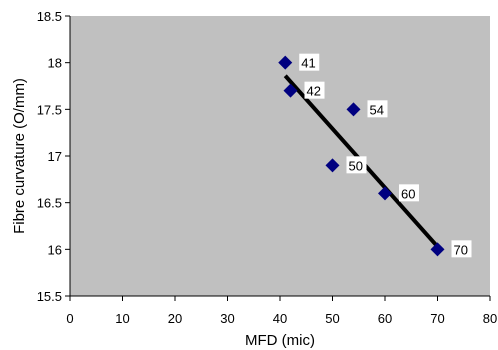 This screenshot has height=350, width=498. Describe the element at coordinates (69, 318) in the screenshot. I see `x-tick-label: 0` at that location.